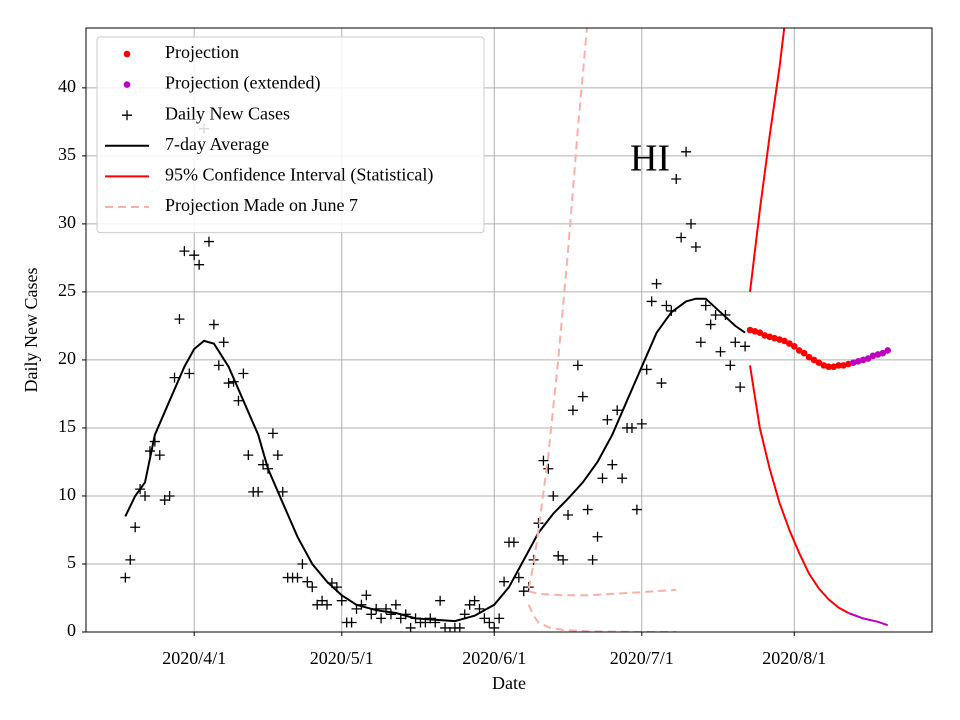 The height and width of the screenshot is (720, 960). I want to click on y-tick-label: 15, so click(67, 426).